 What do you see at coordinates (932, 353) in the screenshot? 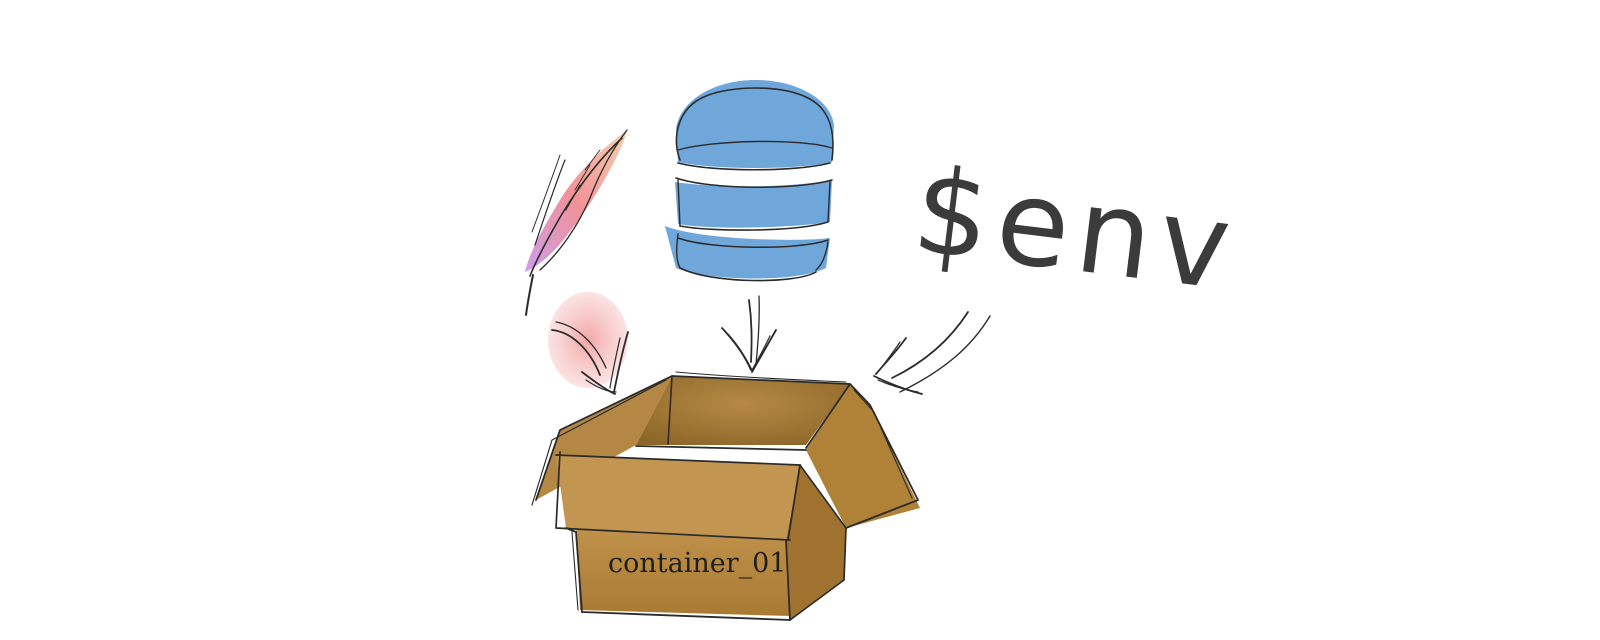
I see `env-arrow-icon` at bounding box center [932, 353].